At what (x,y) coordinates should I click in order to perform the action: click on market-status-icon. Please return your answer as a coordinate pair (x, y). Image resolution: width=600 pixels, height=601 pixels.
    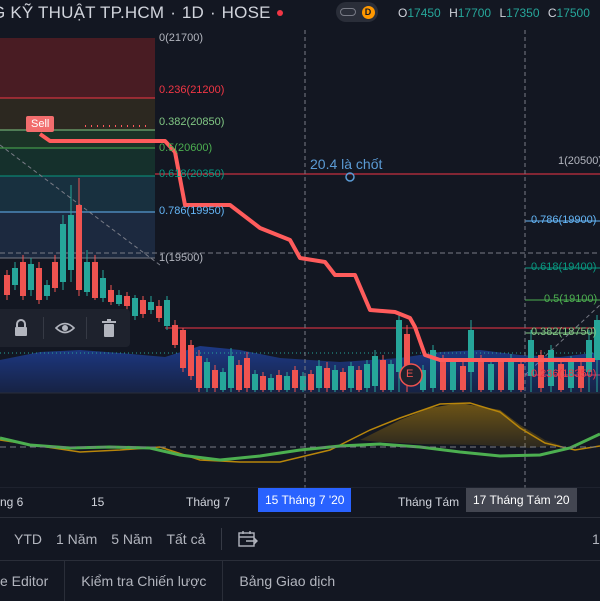
    Looking at the image, I should click on (279, 13).